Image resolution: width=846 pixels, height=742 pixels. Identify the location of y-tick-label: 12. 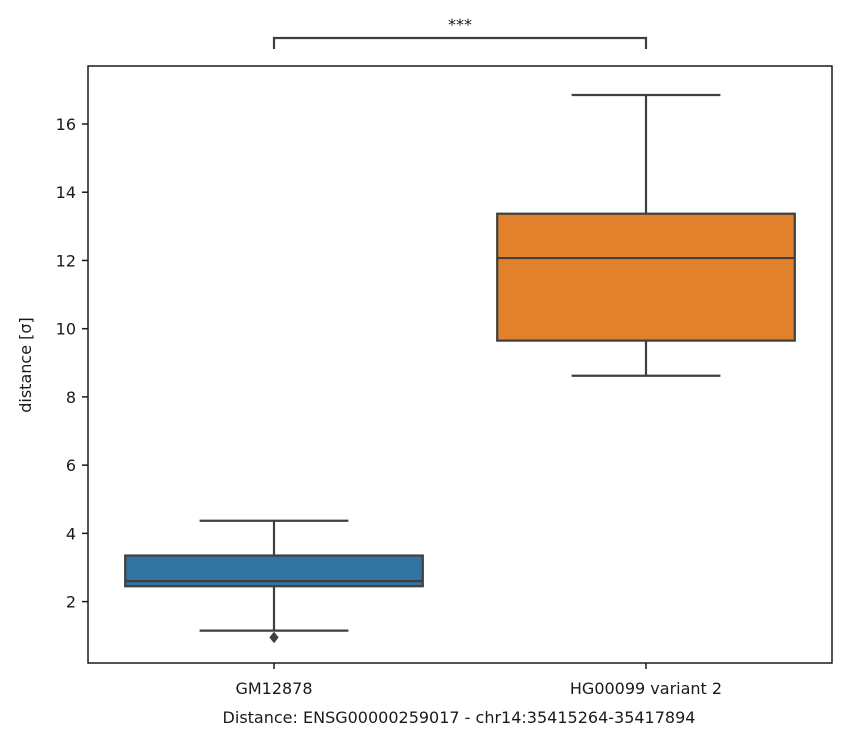
(66, 260).